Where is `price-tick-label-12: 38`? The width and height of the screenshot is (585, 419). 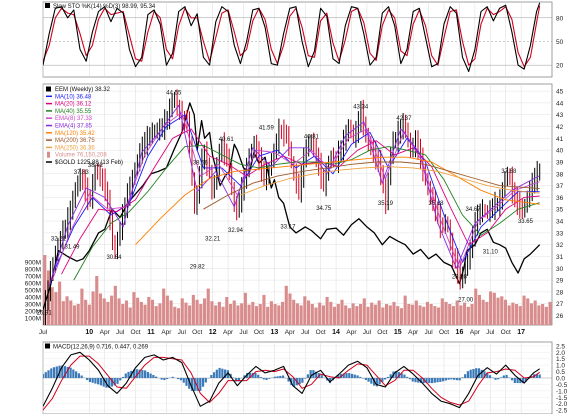 price-tick-label-12: 38 is located at coordinates (560, 174).